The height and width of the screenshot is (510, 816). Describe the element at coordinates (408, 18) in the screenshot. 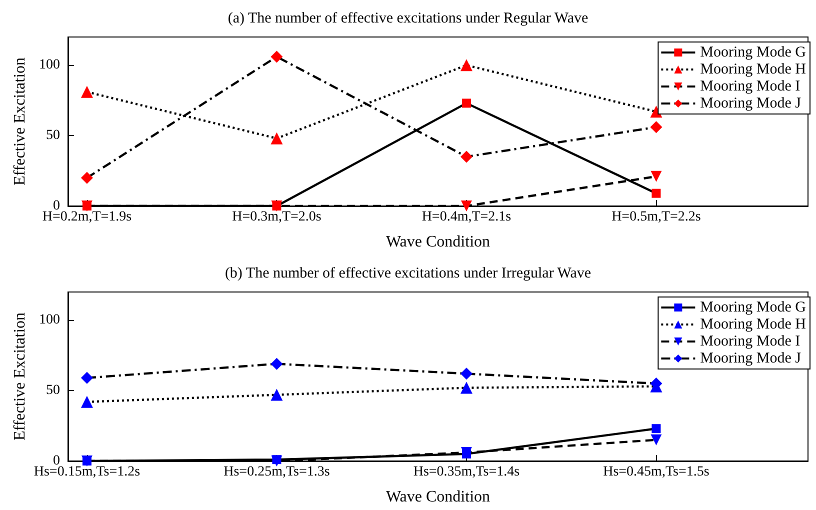

I see `chart-title: (a) The number of effective excitations under Regular Wave` at that location.